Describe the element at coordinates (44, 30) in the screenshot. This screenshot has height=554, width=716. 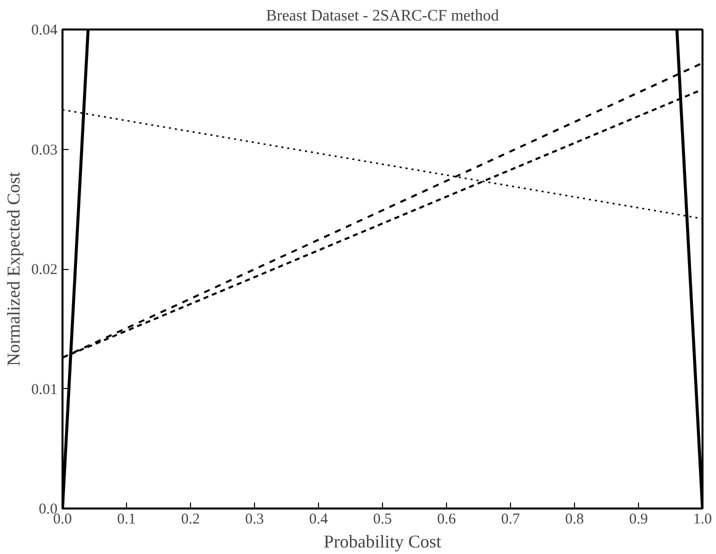
I see `y-tick-label: 0.04` at that location.